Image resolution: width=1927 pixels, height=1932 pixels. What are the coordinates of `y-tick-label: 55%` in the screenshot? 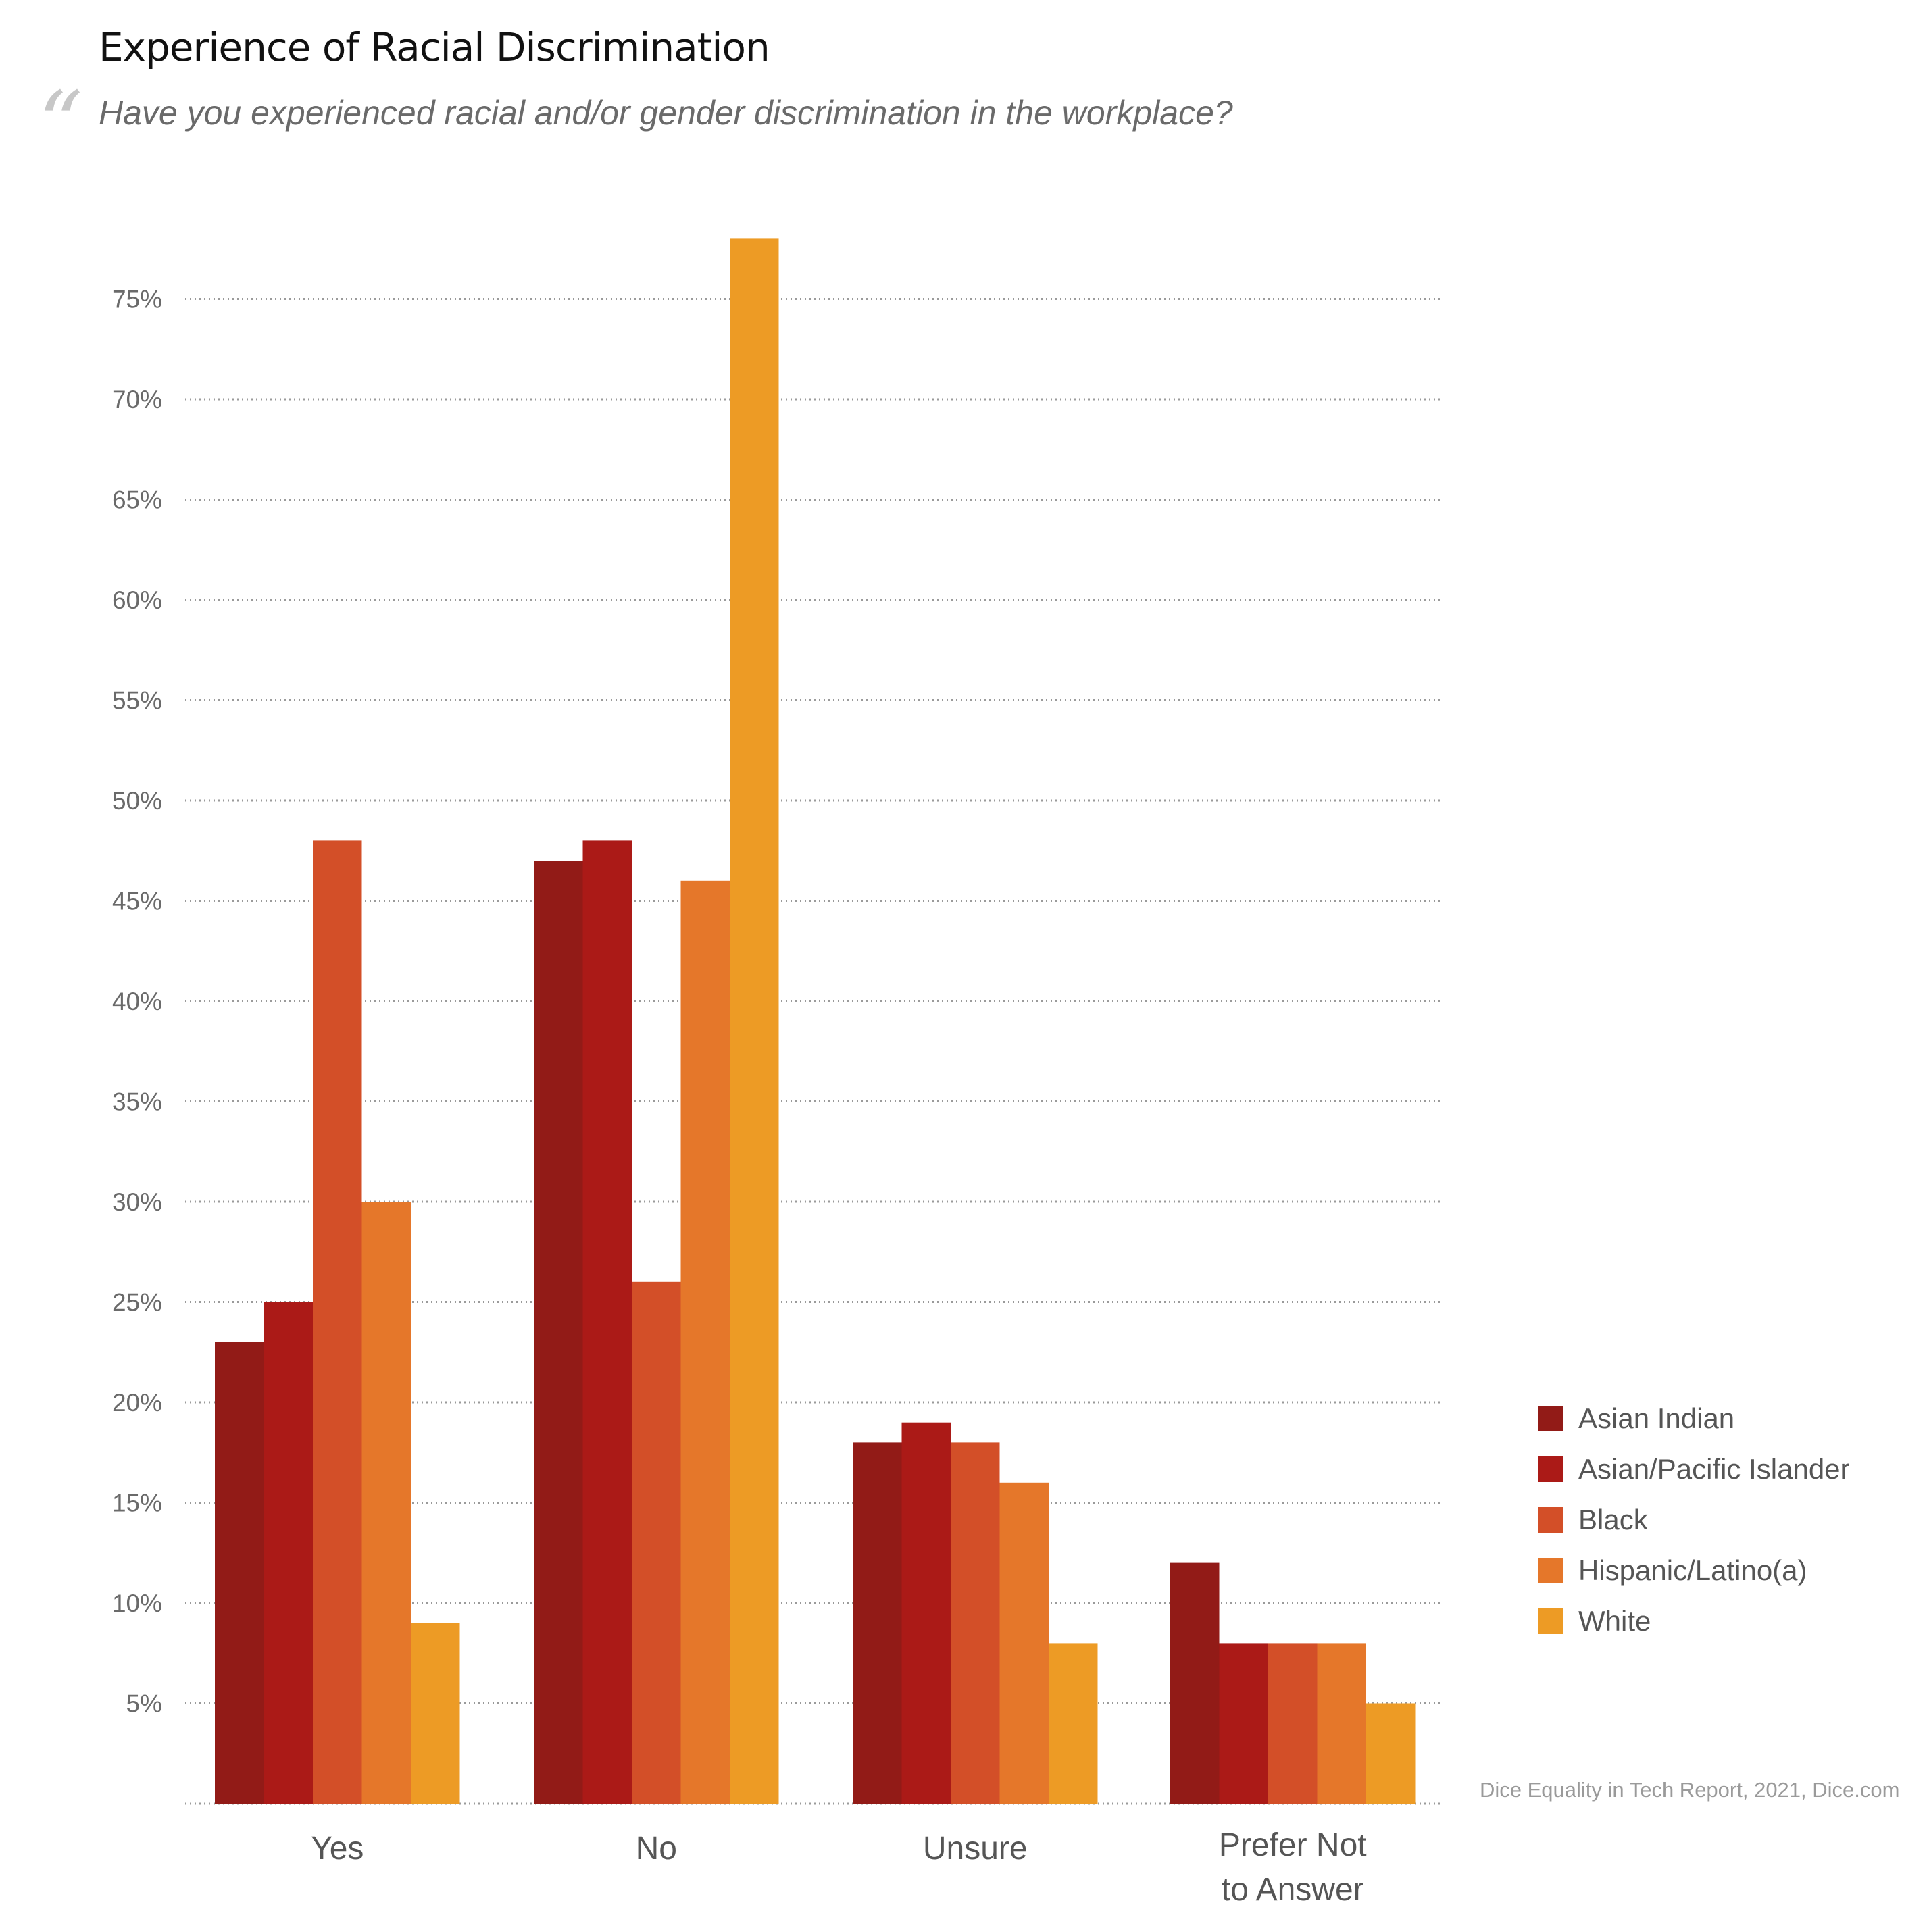 It's located at (137, 701).